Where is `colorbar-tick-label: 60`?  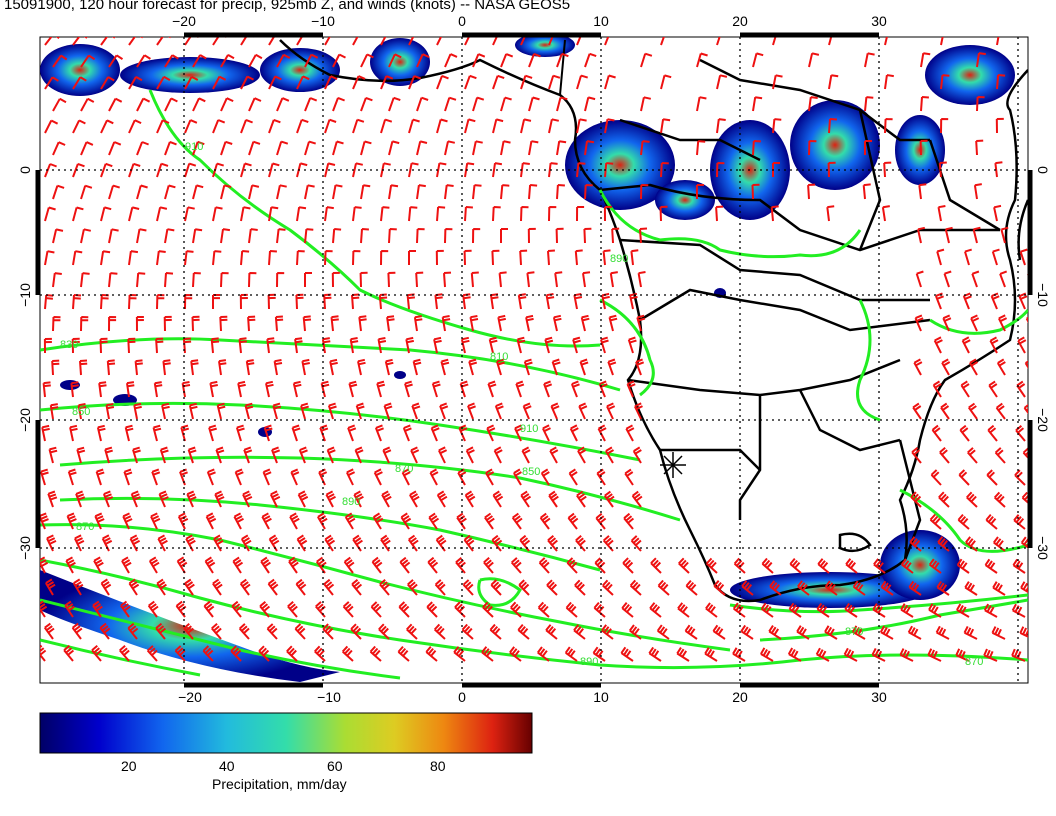
colorbar-tick-label: 60 is located at coordinates (335, 766).